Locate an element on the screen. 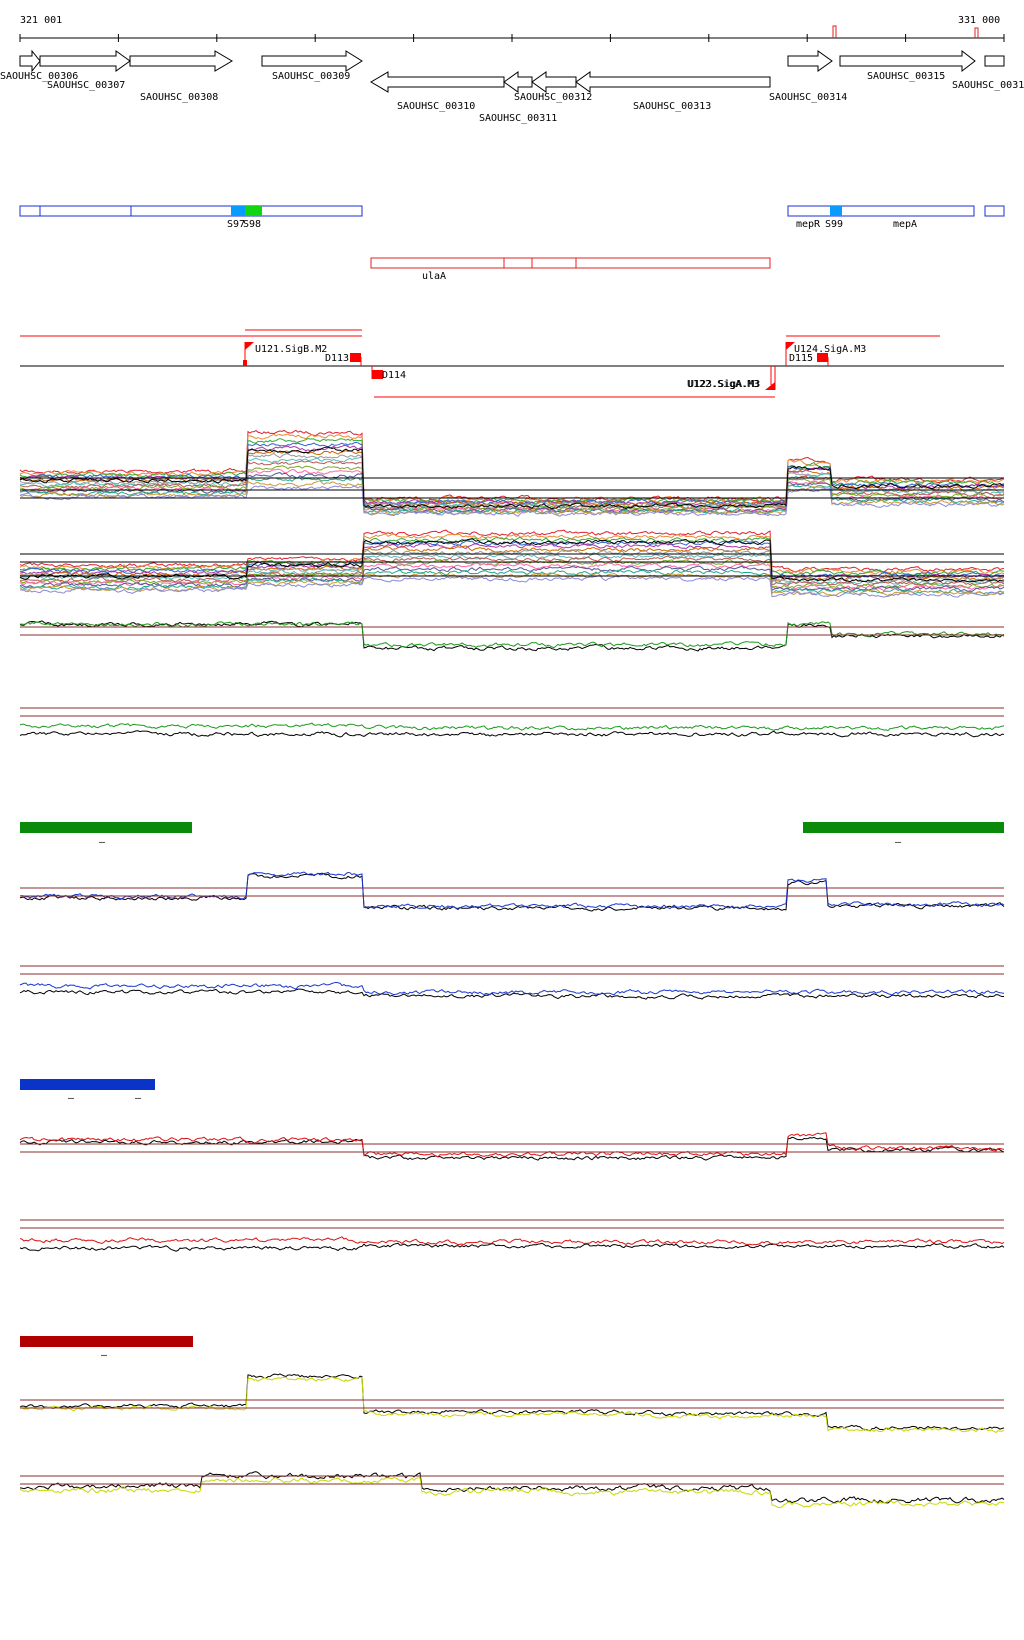 Image resolution: width=1024 pixels, height=1640 pixels. profile-trace-yellow is located at coordinates (512, 1492).